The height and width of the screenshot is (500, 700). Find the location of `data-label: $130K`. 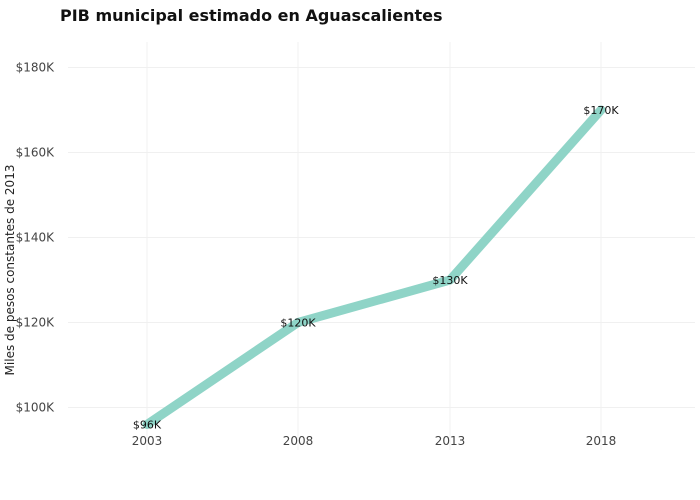

data-label: $130K is located at coordinates (450, 280).